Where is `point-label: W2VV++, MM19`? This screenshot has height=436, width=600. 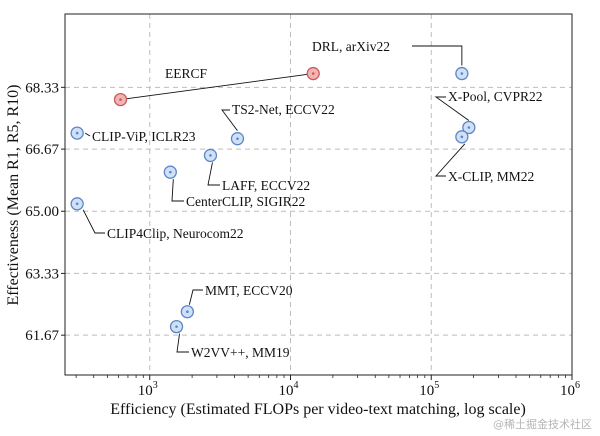 point-label: W2VV++, MM19 is located at coordinates (240, 352).